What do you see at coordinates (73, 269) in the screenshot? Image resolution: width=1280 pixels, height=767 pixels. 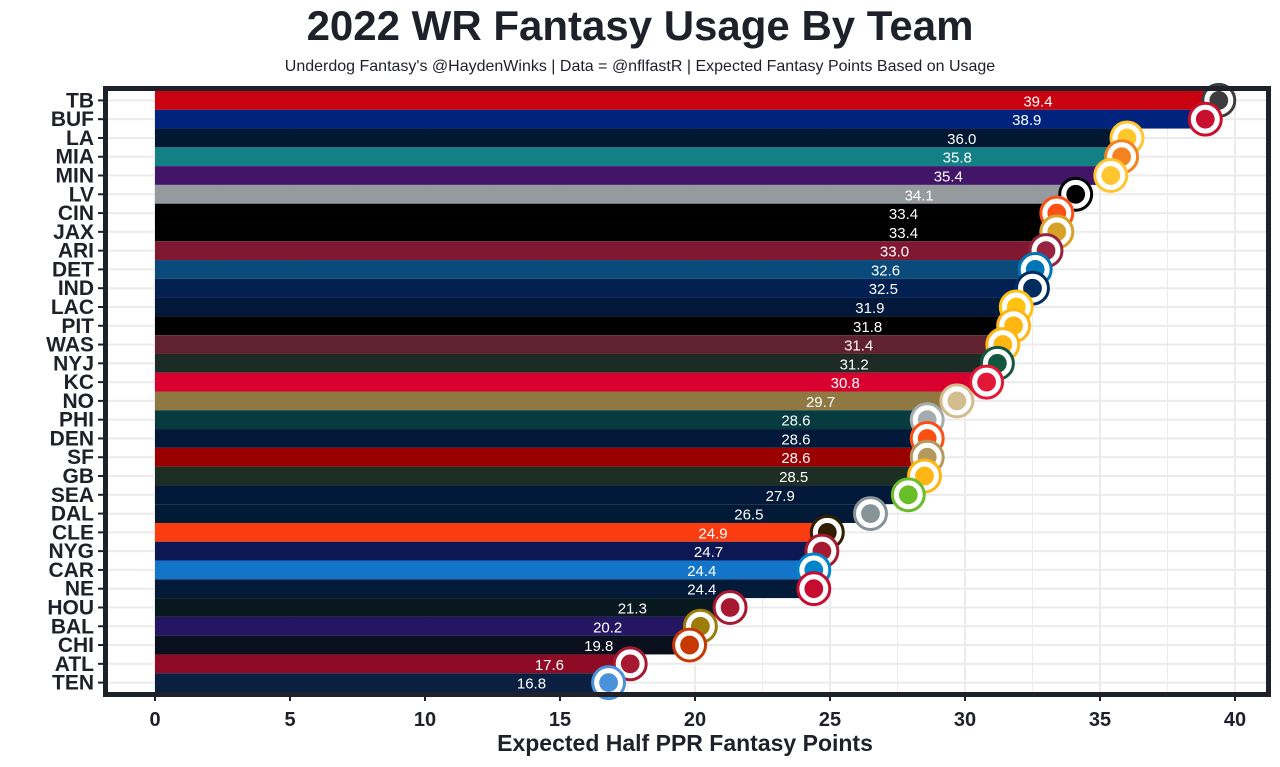 I see `y-tick-label: DET` at bounding box center [73, 269].